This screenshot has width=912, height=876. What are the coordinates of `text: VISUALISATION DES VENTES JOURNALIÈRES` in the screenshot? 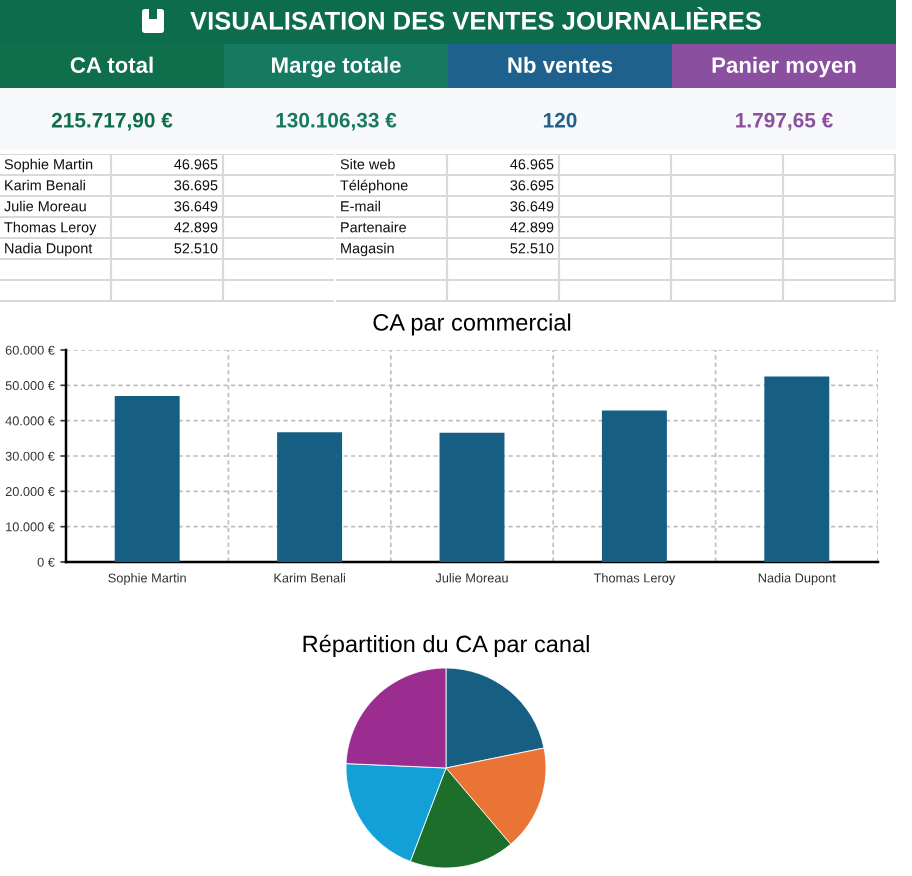 It's located at (475, 18).